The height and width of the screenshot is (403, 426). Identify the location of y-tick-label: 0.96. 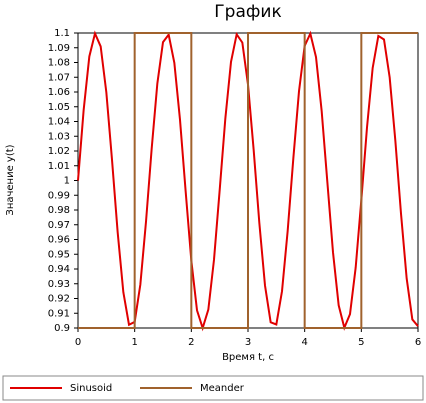
(59, 240).